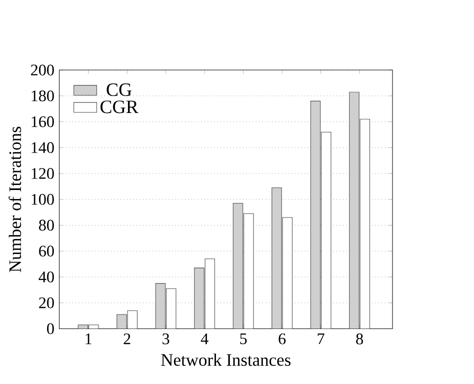  I want to click on x-tick-label: 8, so click(359, 338).